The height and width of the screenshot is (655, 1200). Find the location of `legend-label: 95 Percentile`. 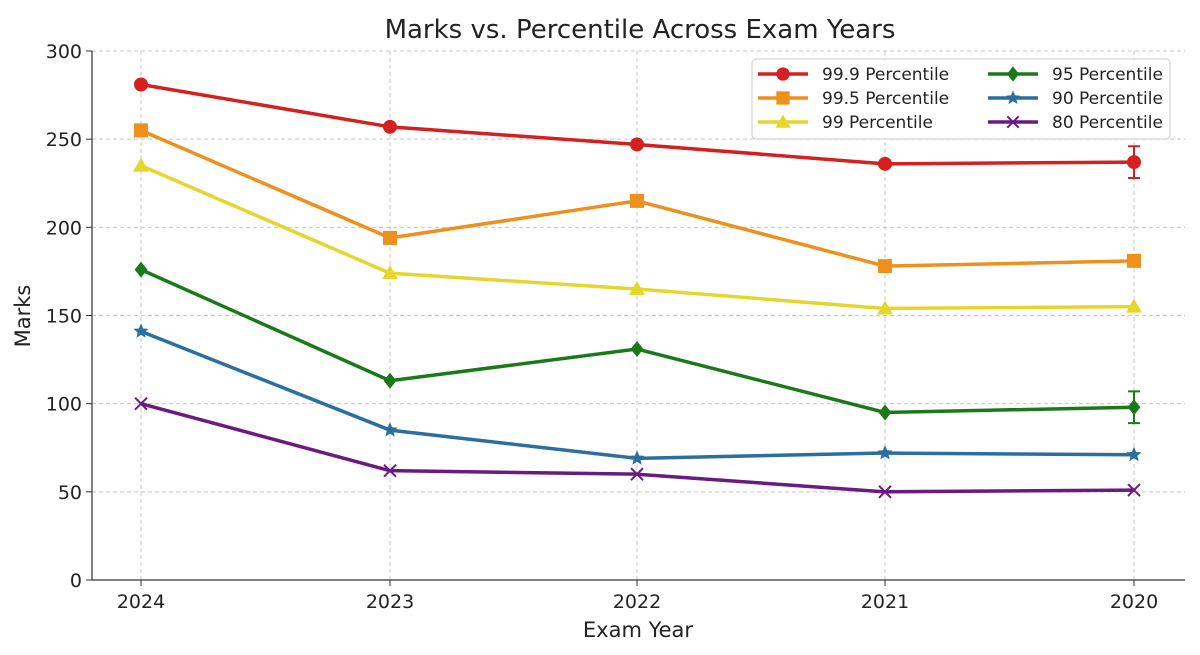

legend-label: 95 Percentile is located at coordinates (1107, 75).